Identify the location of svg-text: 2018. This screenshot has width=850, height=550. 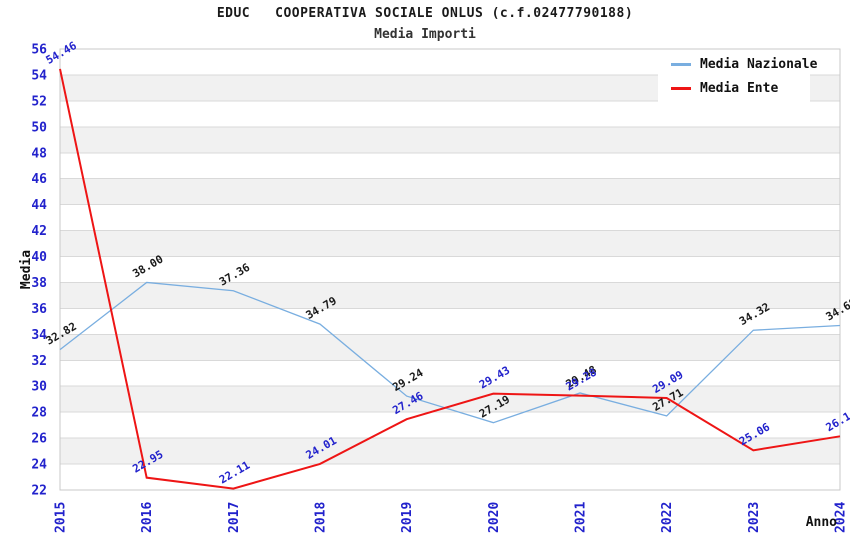
(321, 517).